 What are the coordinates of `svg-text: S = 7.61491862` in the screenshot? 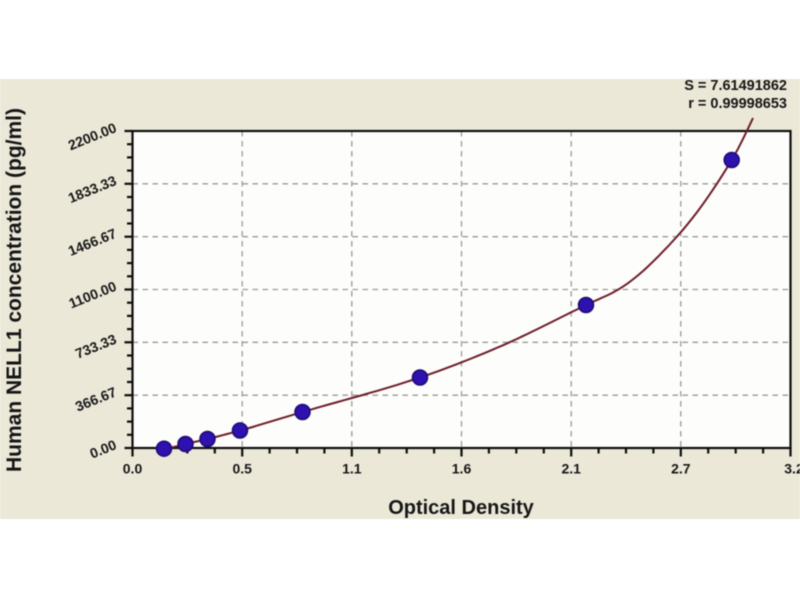 It's located at (735, 86).